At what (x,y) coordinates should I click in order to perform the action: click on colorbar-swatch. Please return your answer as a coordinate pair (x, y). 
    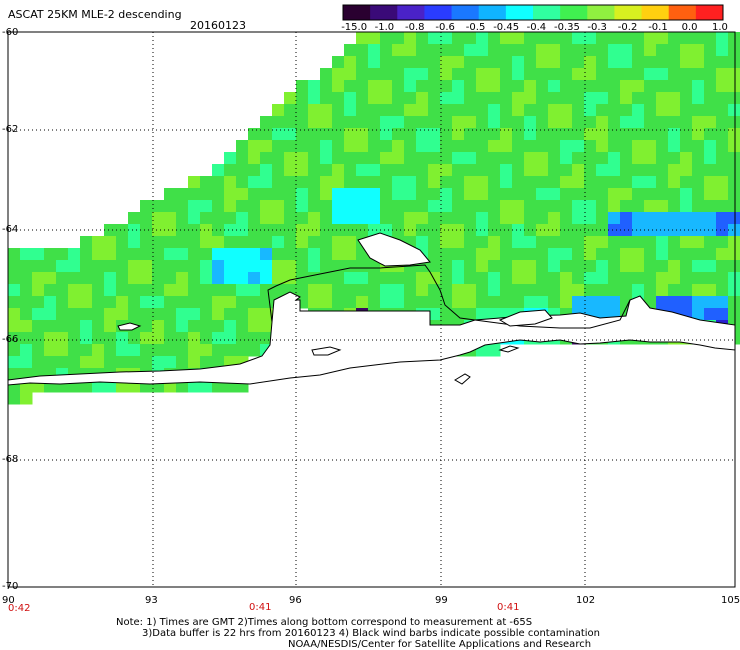
    Looking at the image, I should click on (574, 12).